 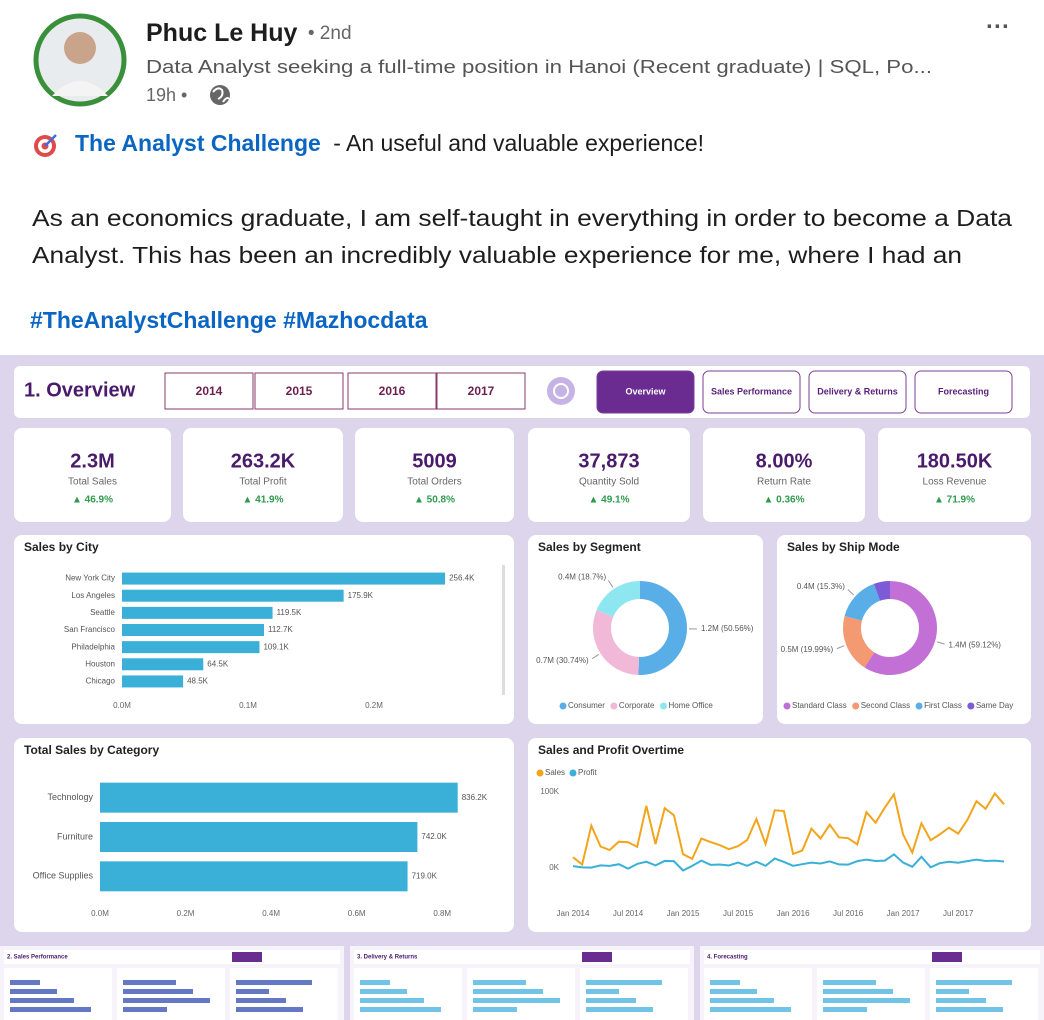 What do you see at coordinates (93, 646) in the screenshot?
I see `category-label: Philadelphia` at bounding box center [93, 646].